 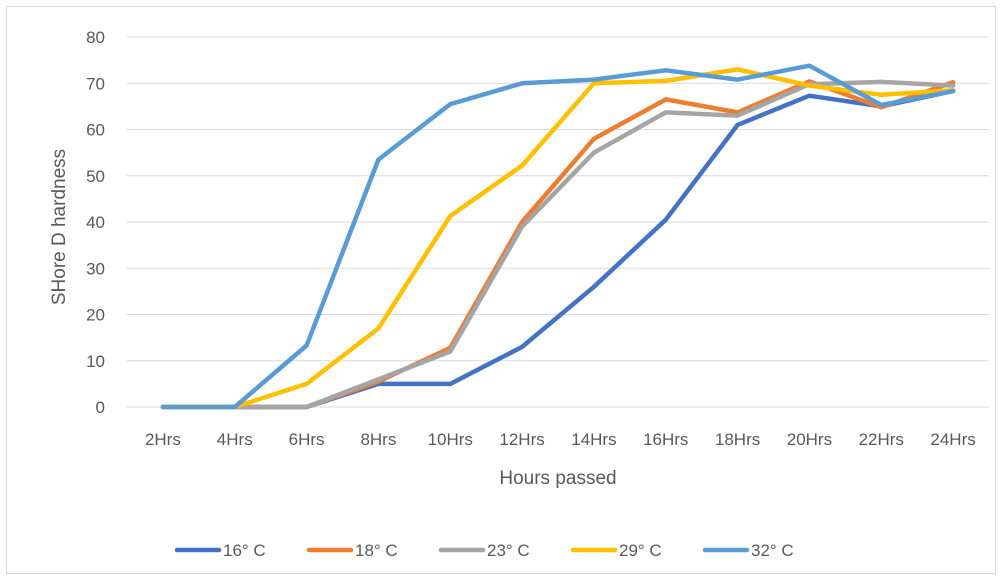 I want to click on x-tick-label: 4Hrs, so click(x=235, y=439).